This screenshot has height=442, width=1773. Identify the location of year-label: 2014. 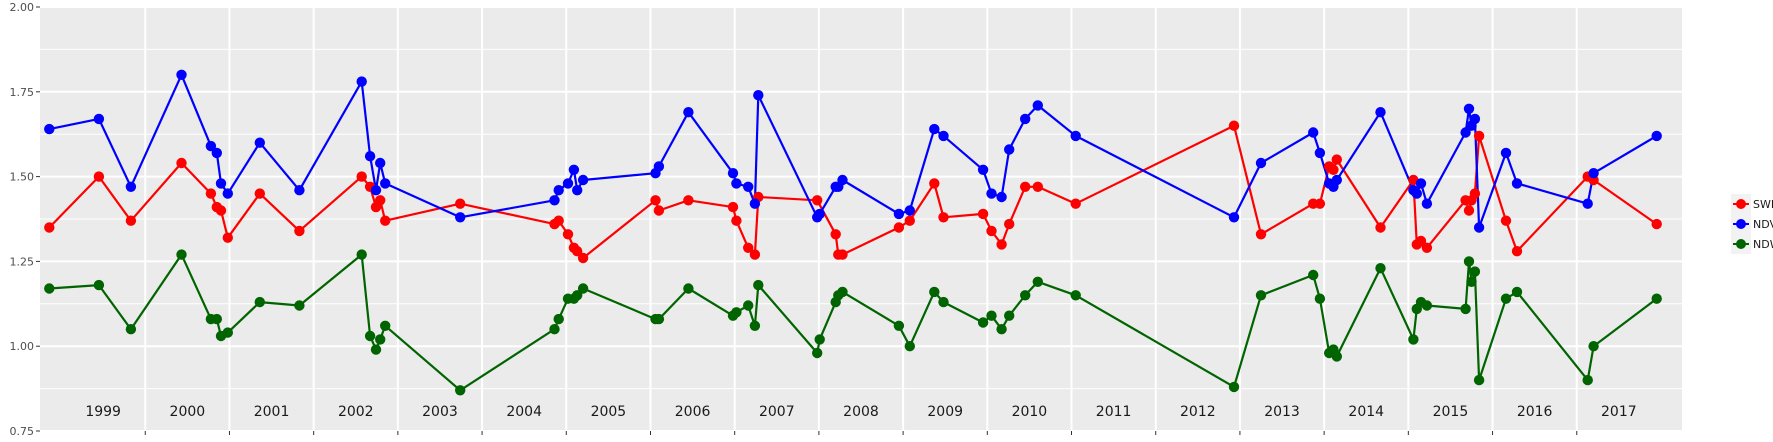
(1366, 412).